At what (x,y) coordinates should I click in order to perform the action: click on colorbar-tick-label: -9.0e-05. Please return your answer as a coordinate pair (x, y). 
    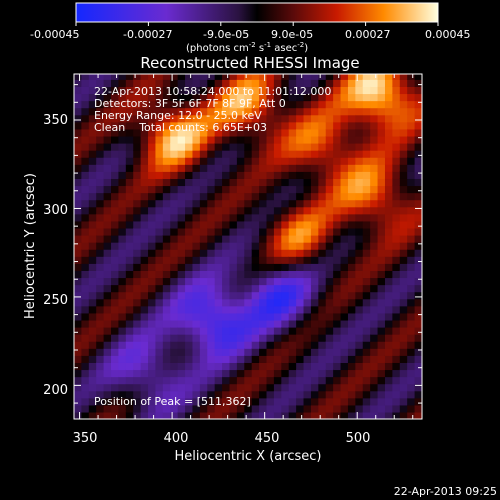
    Looking at the image, I should click on (226, 34).